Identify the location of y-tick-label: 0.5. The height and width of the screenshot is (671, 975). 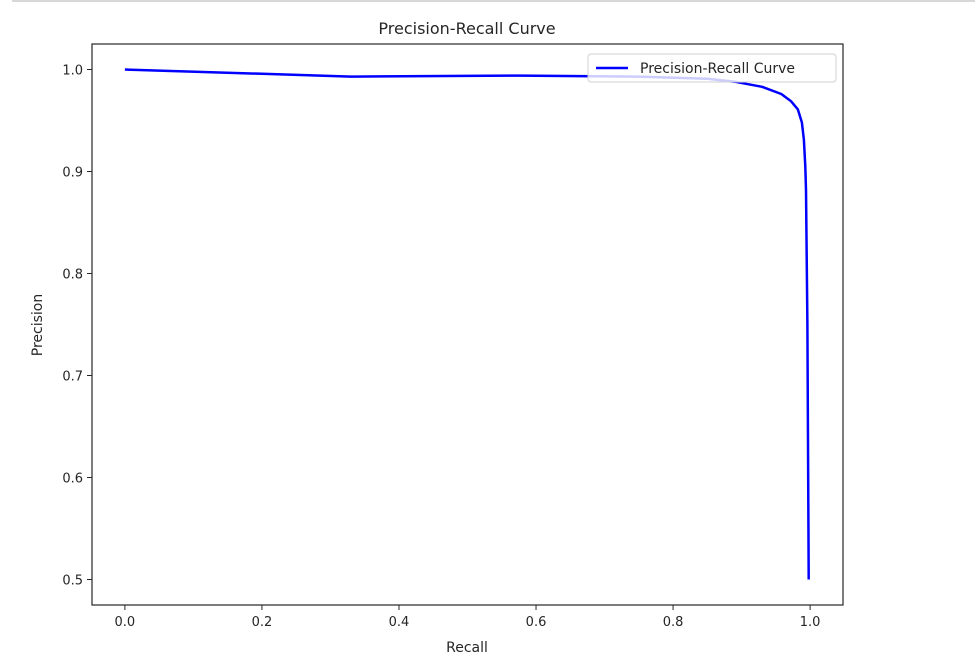
(72, 581).